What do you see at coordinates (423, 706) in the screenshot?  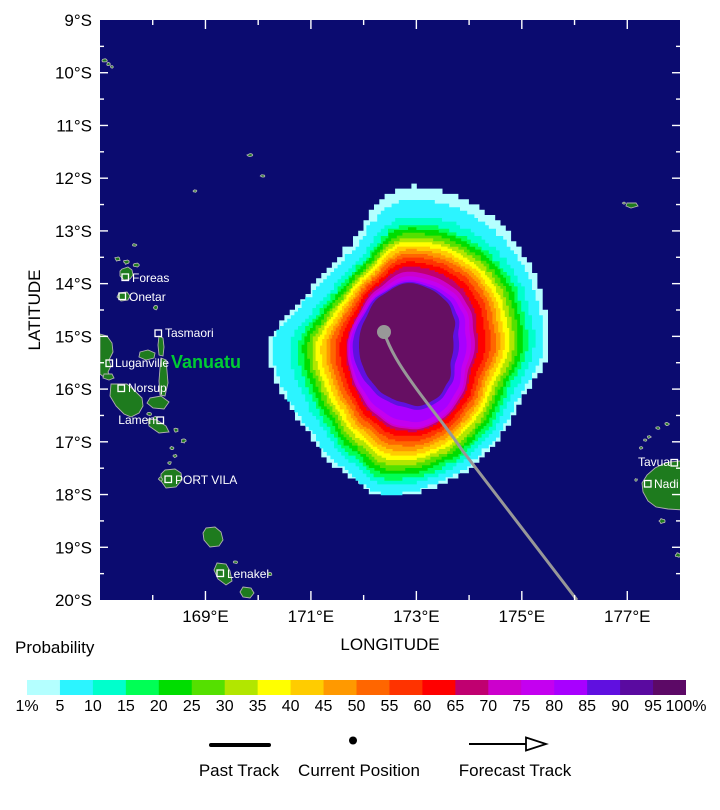 I see `svg-text: 60` at bounding box center [423, 706].